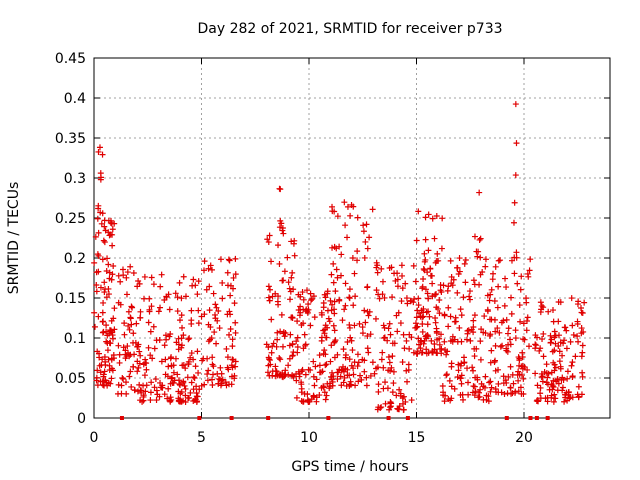 The width and height of the screenshot is (640, 480). I want to click on y-tick-label: 0.05, so click(70, 379).